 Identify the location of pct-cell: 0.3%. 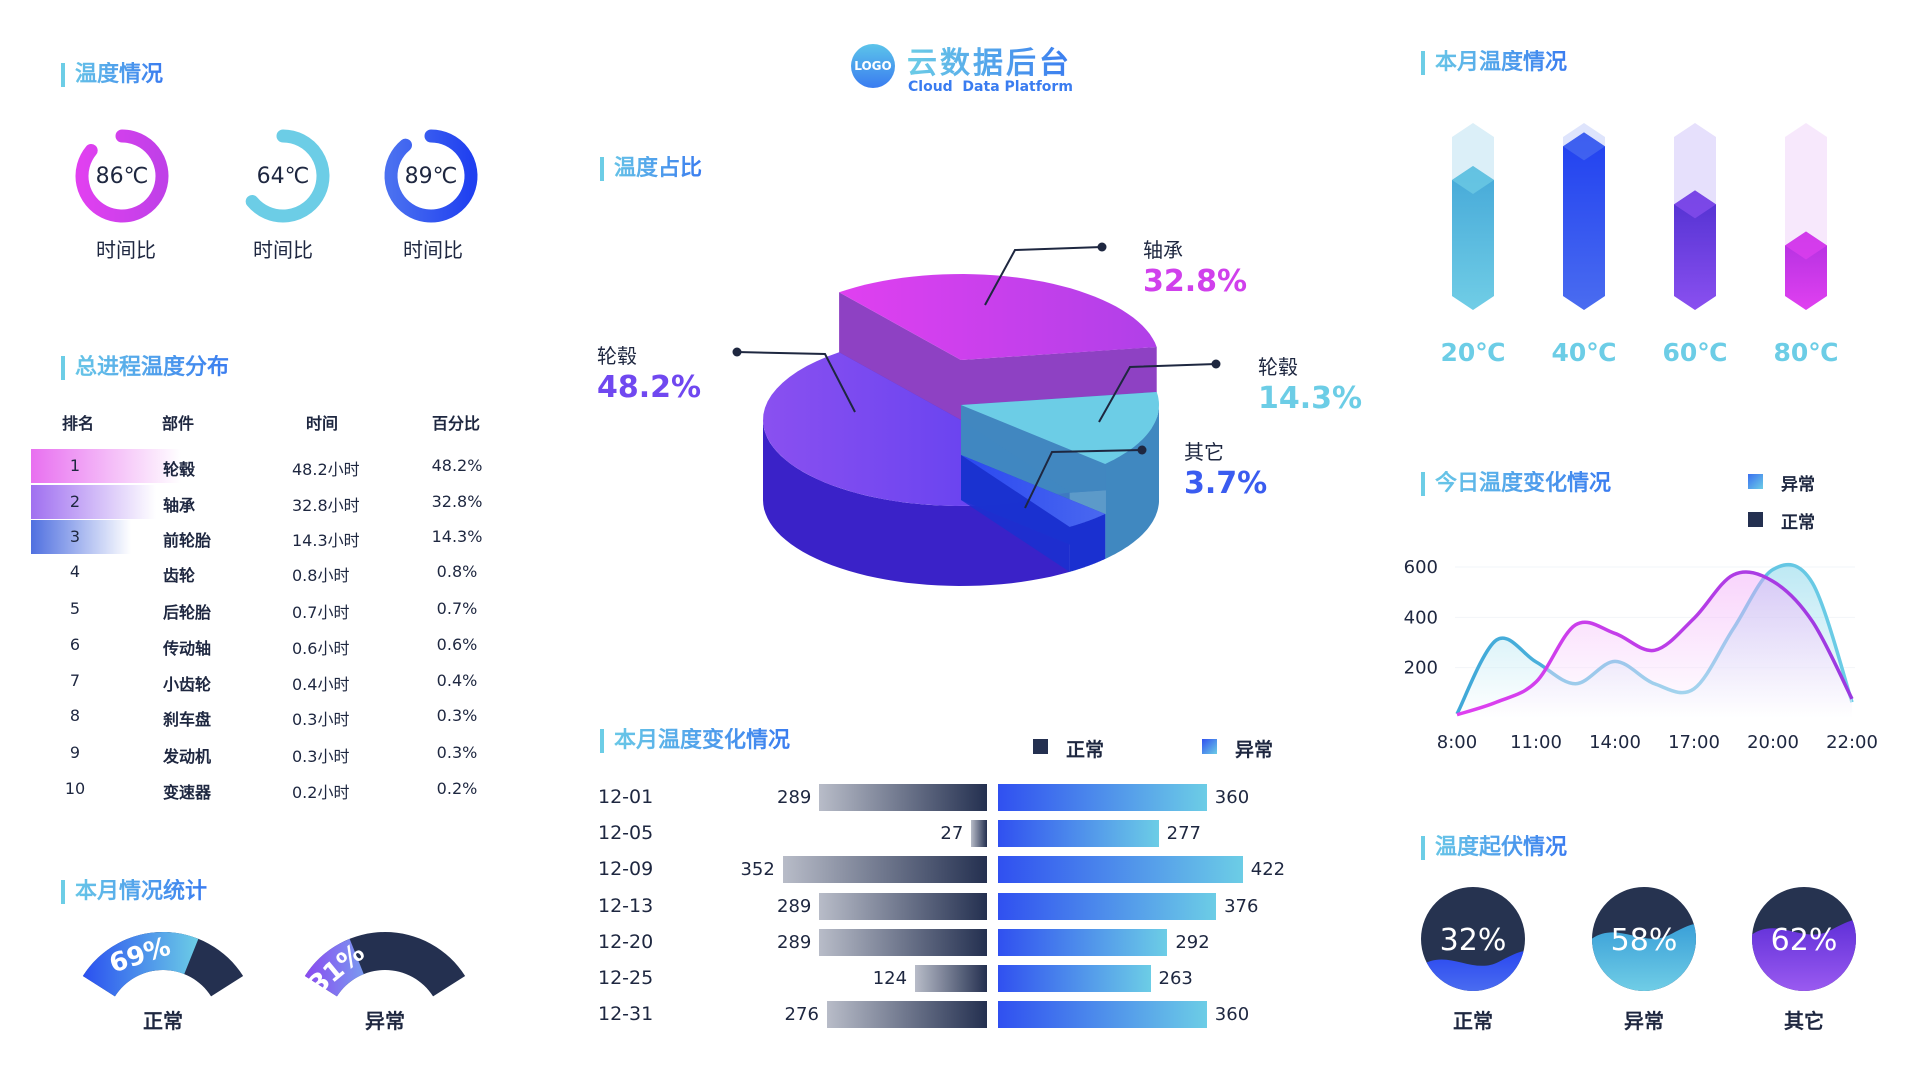
(457, 715).